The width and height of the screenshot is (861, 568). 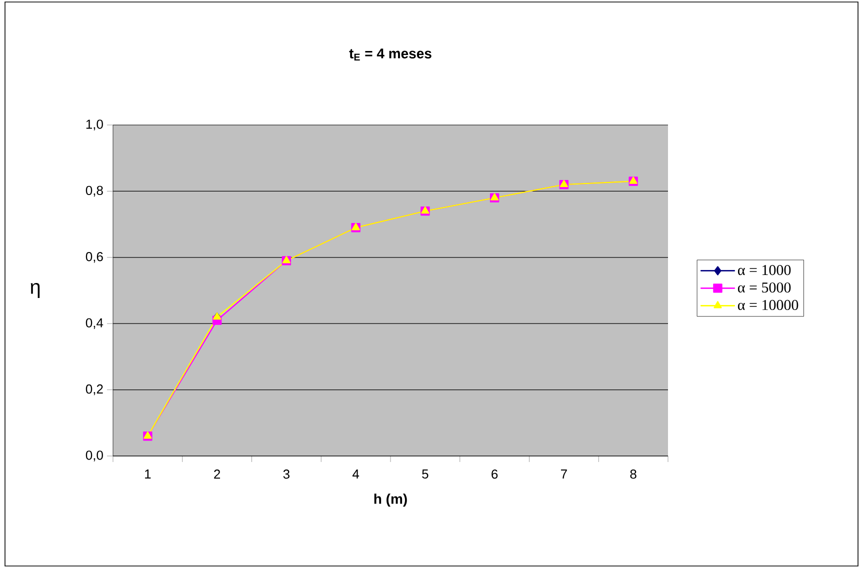 I want to click on x-tick-label: 3, so click(x=286, y=474).